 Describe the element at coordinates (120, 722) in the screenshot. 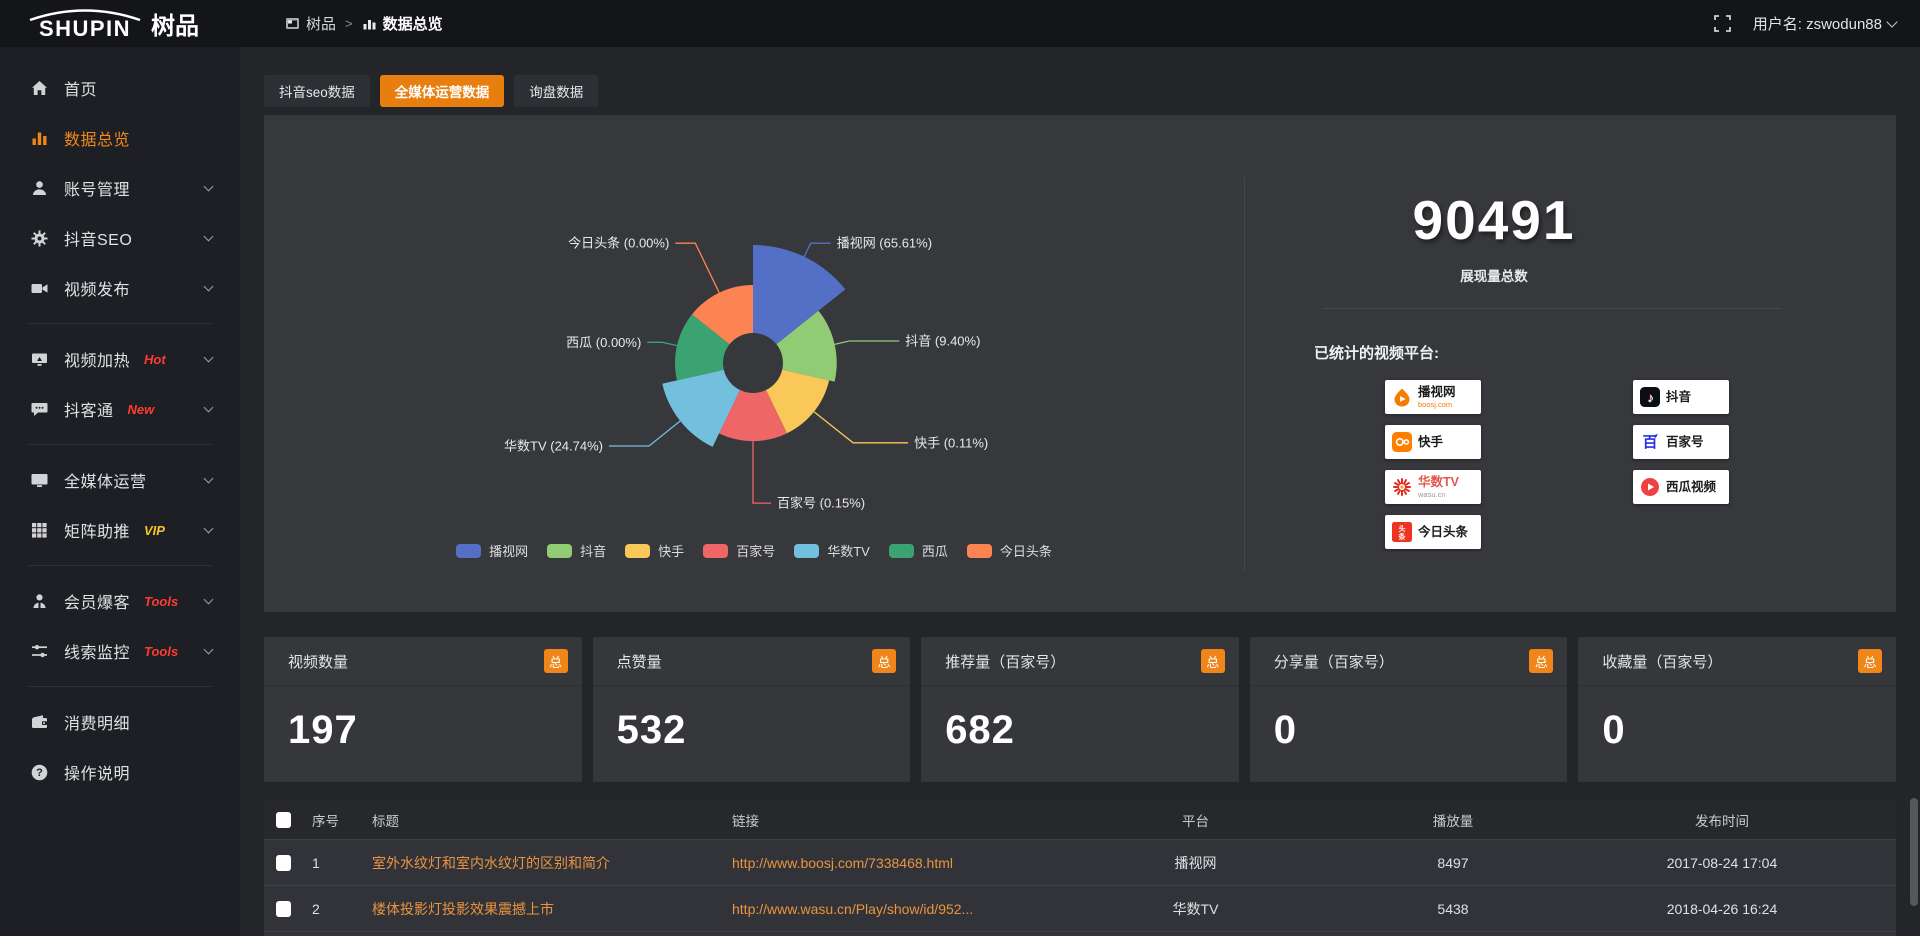

I see `sidebar-item-消费明细: 消费明细` at that location.